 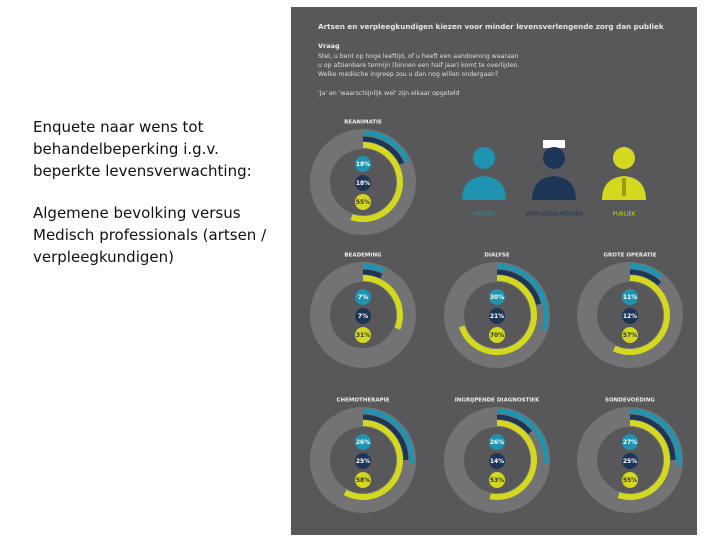 What do you see at coordinates (554, 170) in the screenshot?
I see `nurse-icon` at bounding box center [554, 170].